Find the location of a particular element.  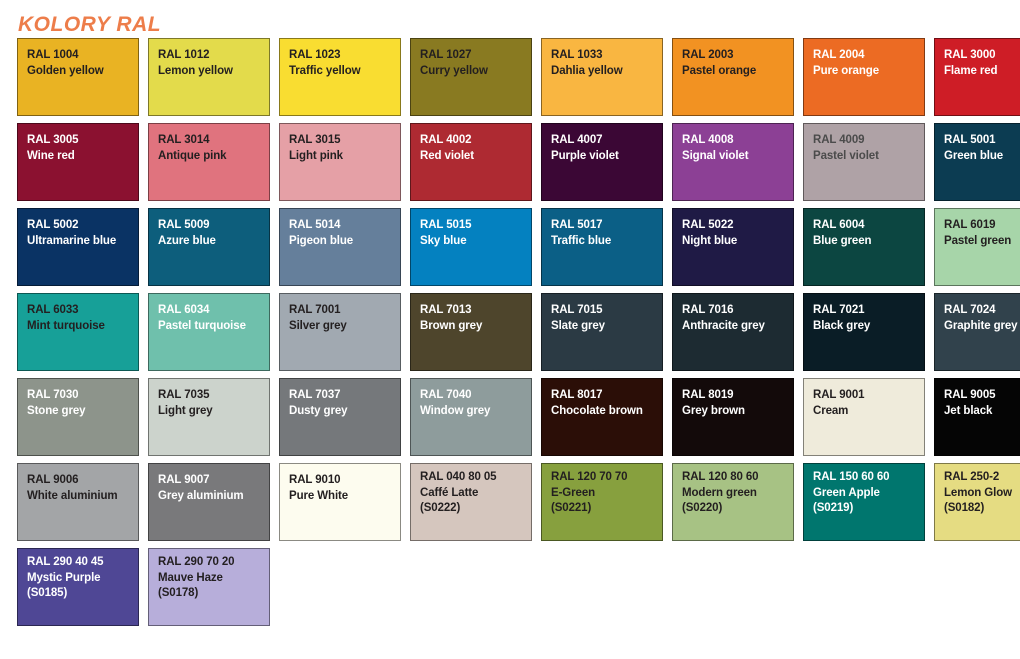

swatch-name: Slate grey is located at coordinates (578, 325).